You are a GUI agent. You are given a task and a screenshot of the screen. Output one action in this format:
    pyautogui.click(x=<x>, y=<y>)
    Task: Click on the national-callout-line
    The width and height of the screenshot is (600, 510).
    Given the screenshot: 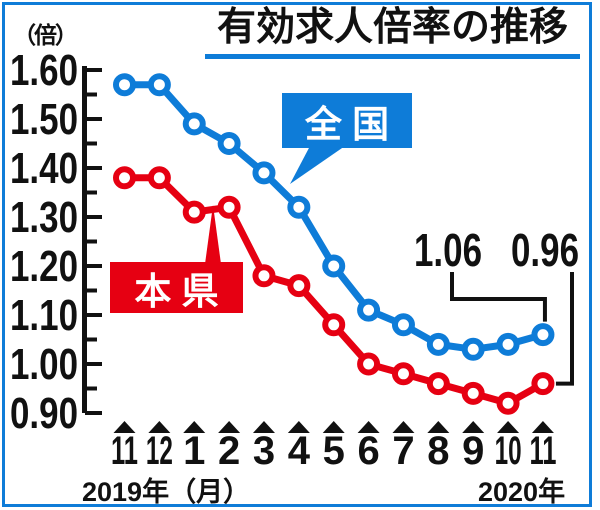 What is the action you would take?
    pyautogui.click(x=498, y=297)
    